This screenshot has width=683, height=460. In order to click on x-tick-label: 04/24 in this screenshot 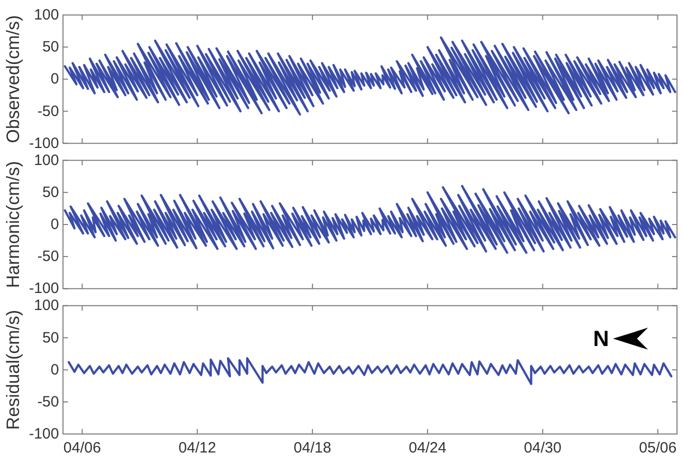, I will do `click(427, 448)`.